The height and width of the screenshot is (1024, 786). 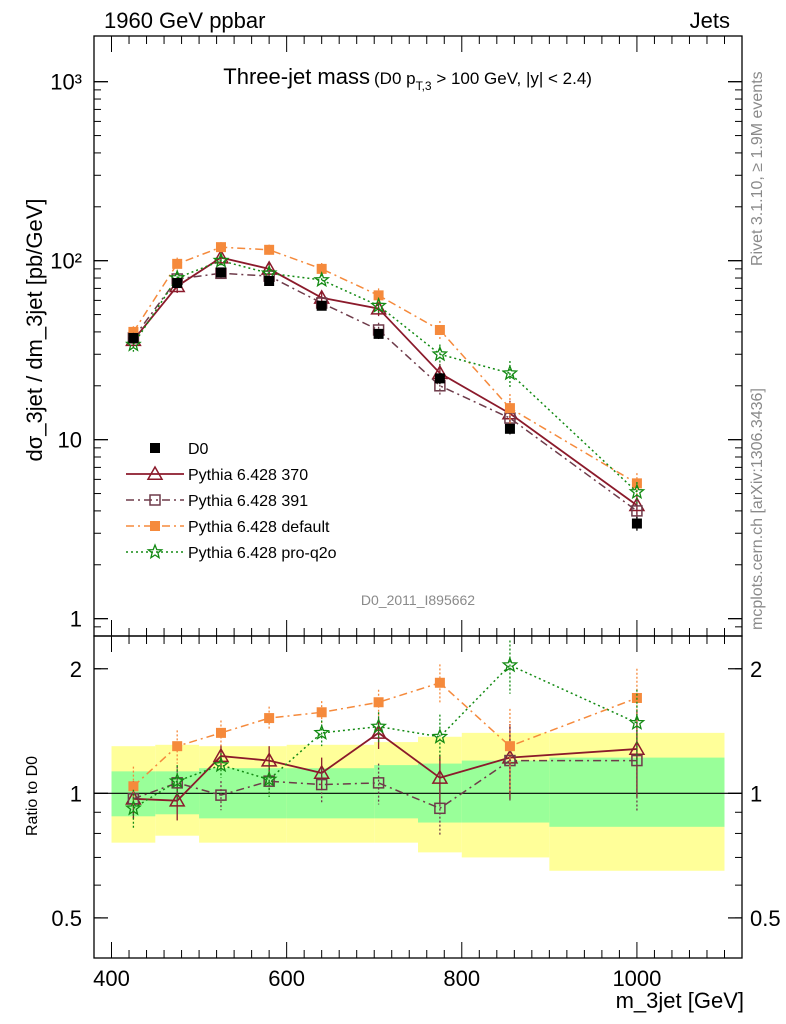 What do you see at coordinates (756, 669) in the screenshot?
I see `ratio-y-tick-label-right: 2` at bounding box center [756, 669].